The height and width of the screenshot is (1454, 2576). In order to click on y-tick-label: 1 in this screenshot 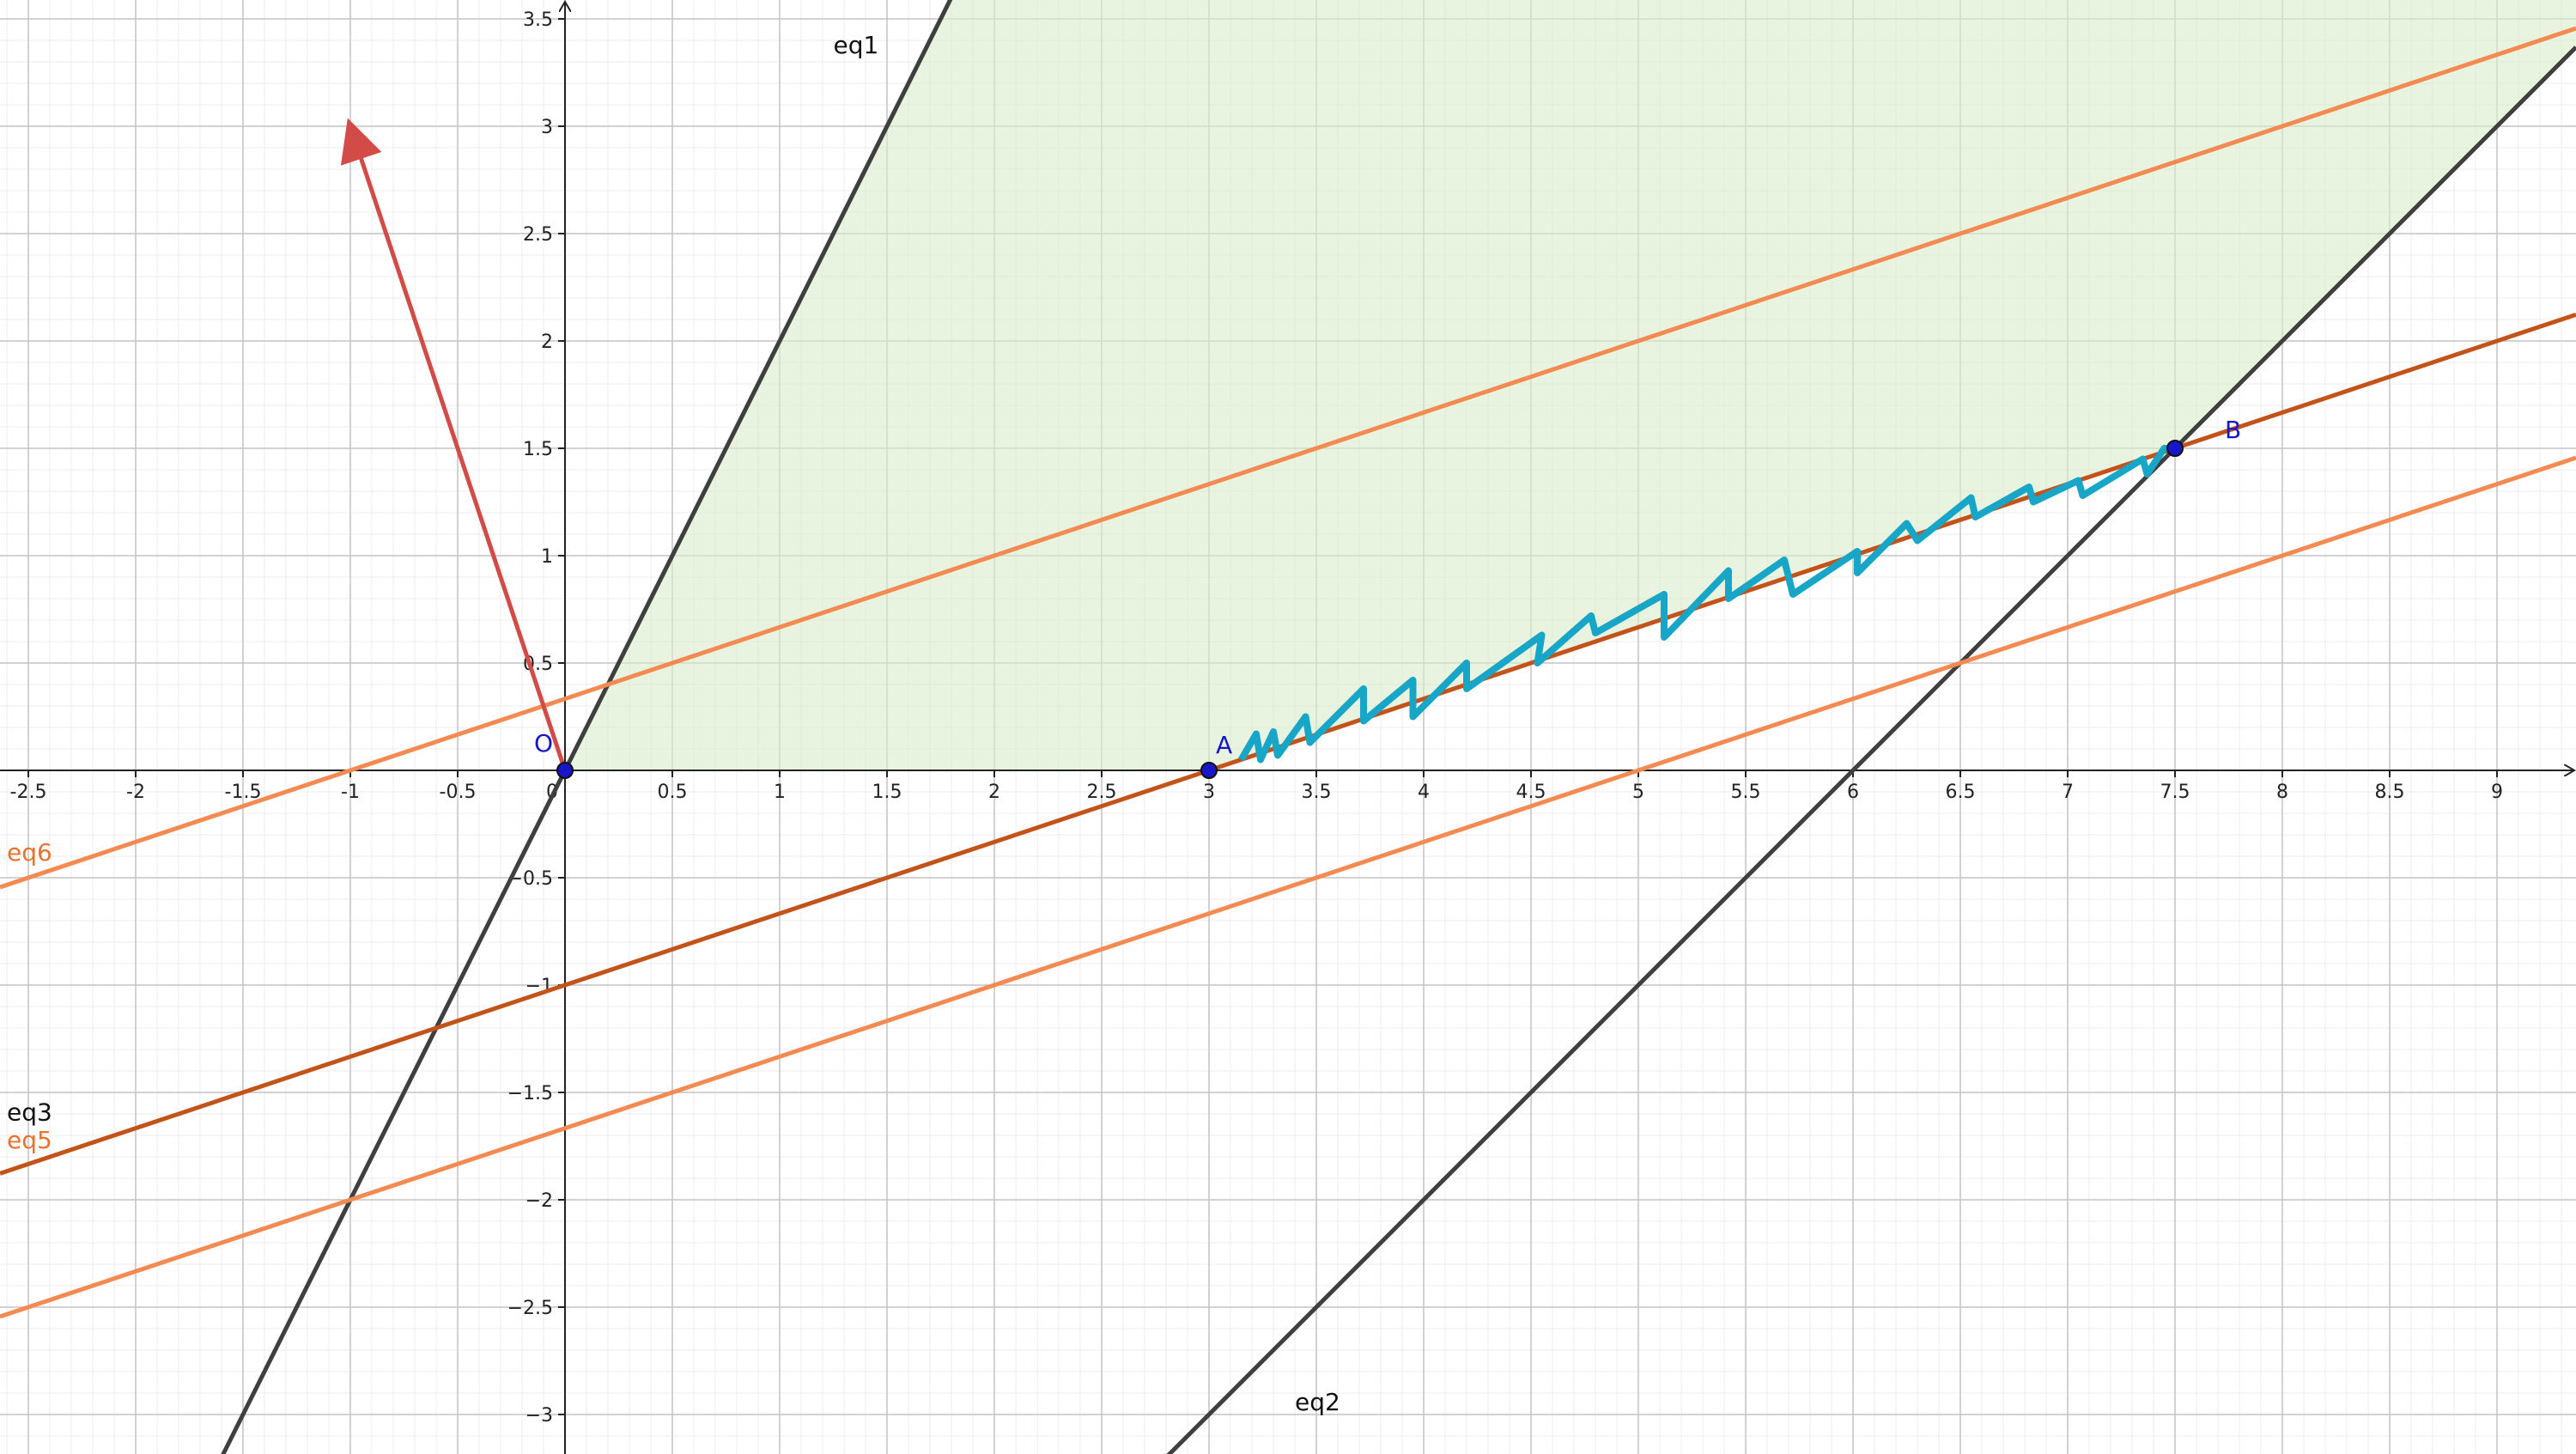, I will do `click(547, 557)`.